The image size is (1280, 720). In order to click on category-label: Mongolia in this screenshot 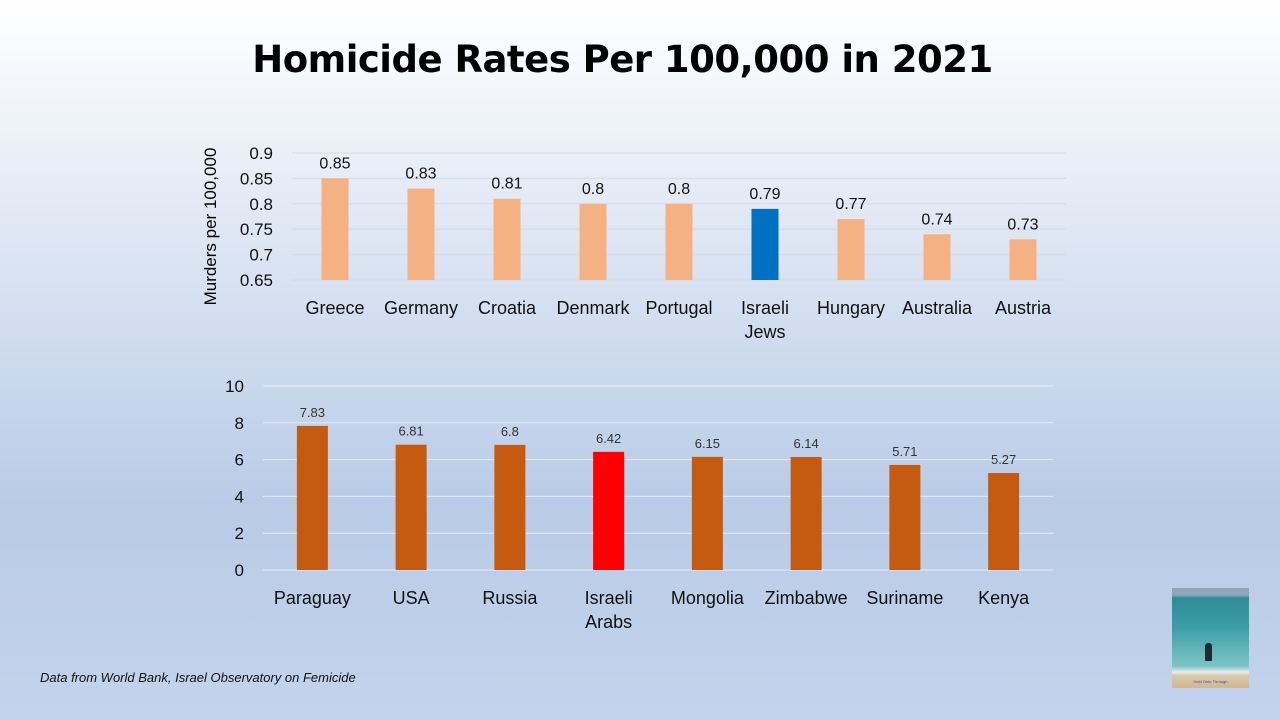, I will do `click(708, 598)`.